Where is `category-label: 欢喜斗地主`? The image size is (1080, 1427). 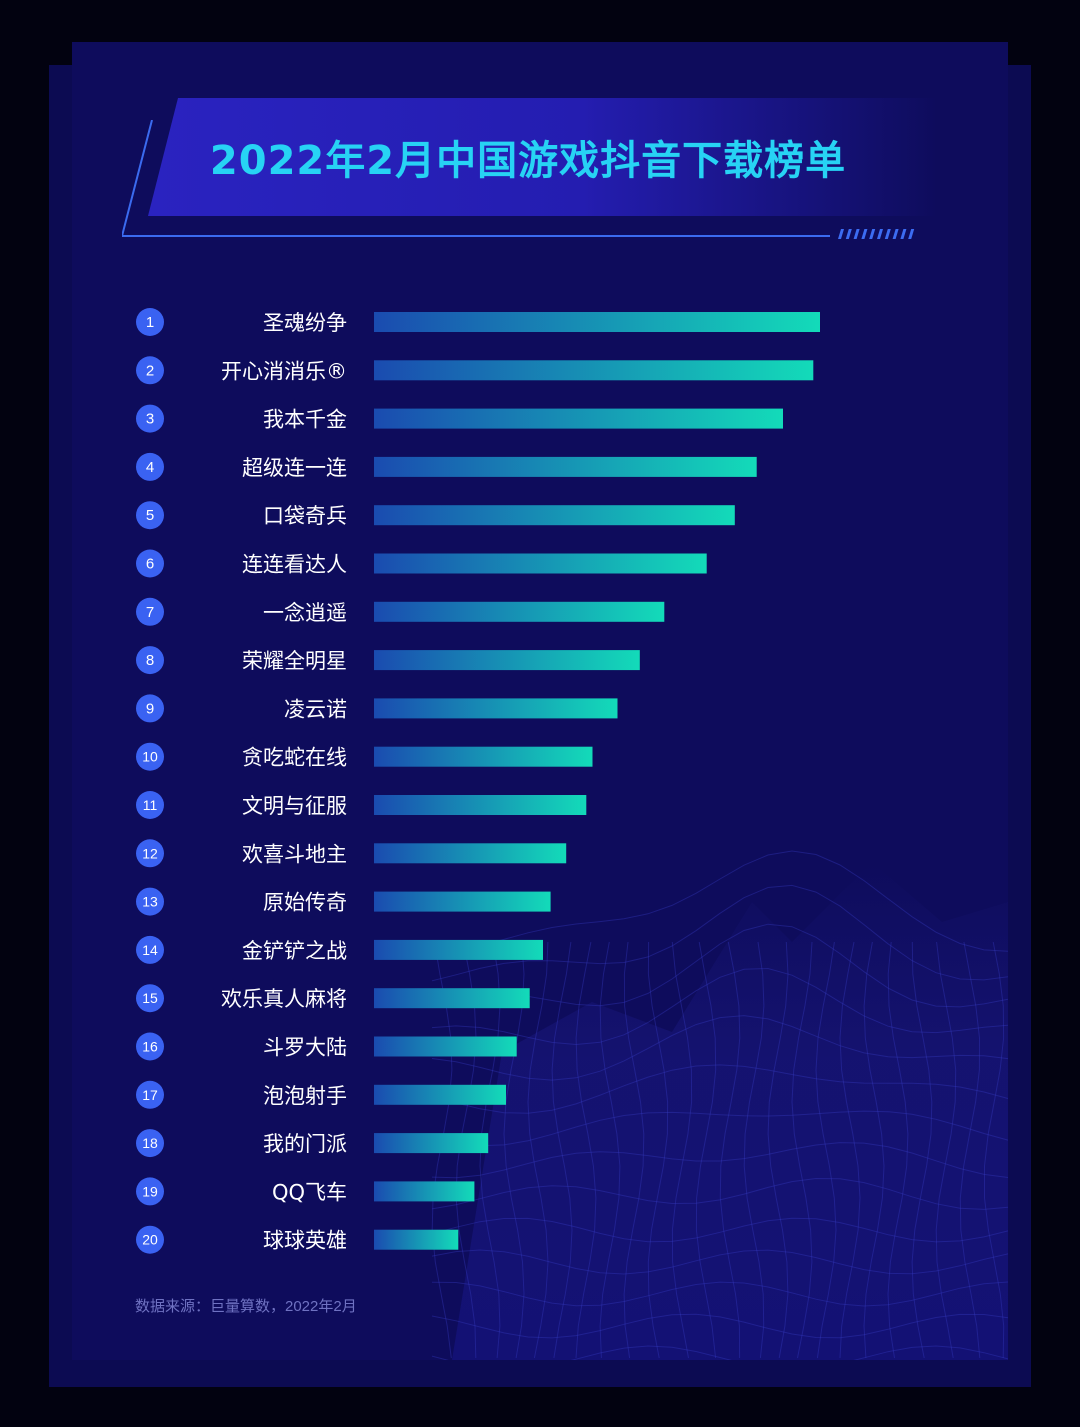
category-label: 欢喜斗地主 is located at coordinates (294, 854).